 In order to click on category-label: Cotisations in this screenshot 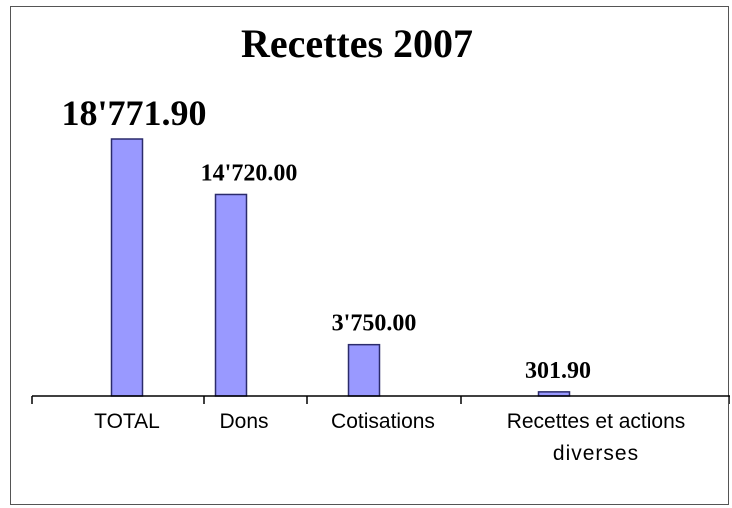, I will do `click(383, 421)`.